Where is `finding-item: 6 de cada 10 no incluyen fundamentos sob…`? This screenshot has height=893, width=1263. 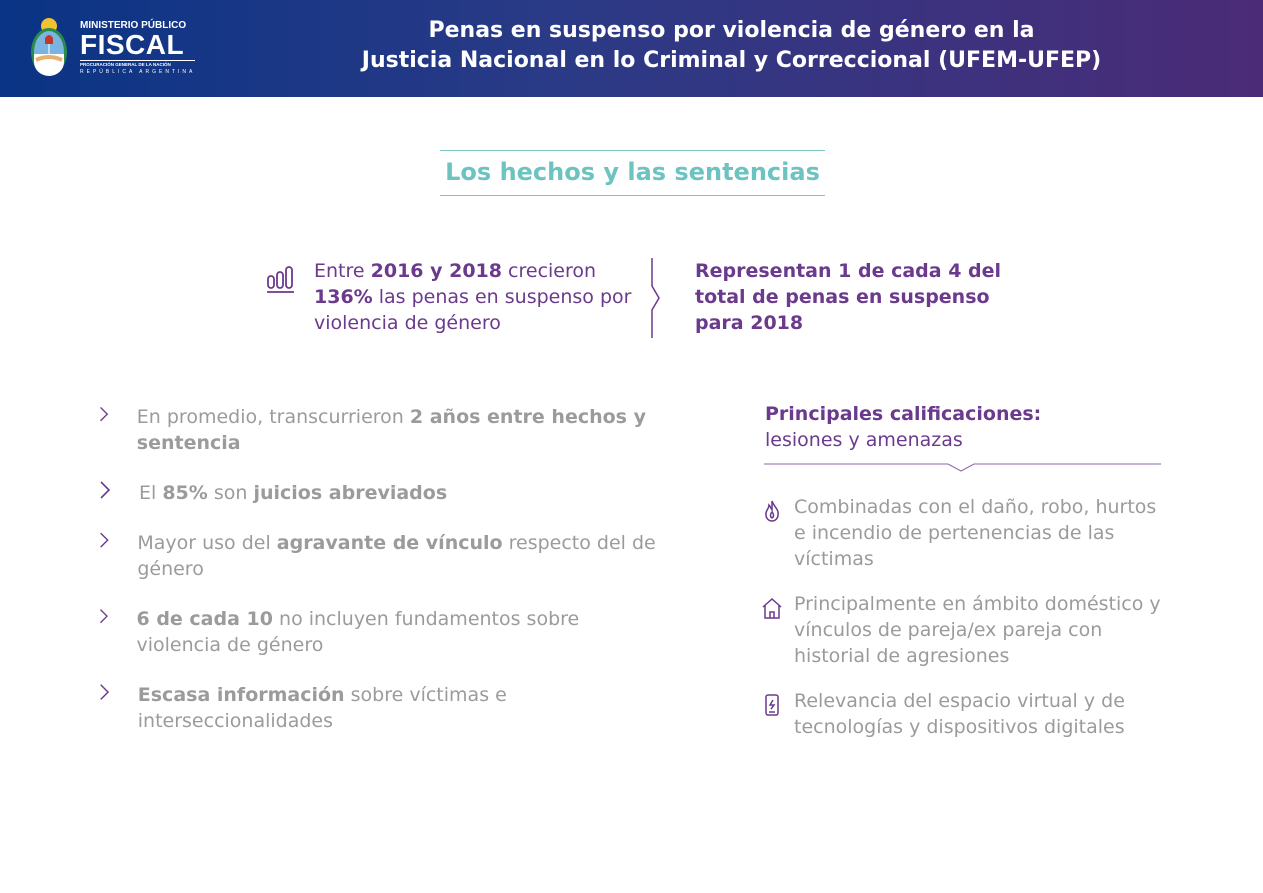 finding-item: 6 de cada 10 no incluyen fundamentos sob… is located at coordinates (378, 632).